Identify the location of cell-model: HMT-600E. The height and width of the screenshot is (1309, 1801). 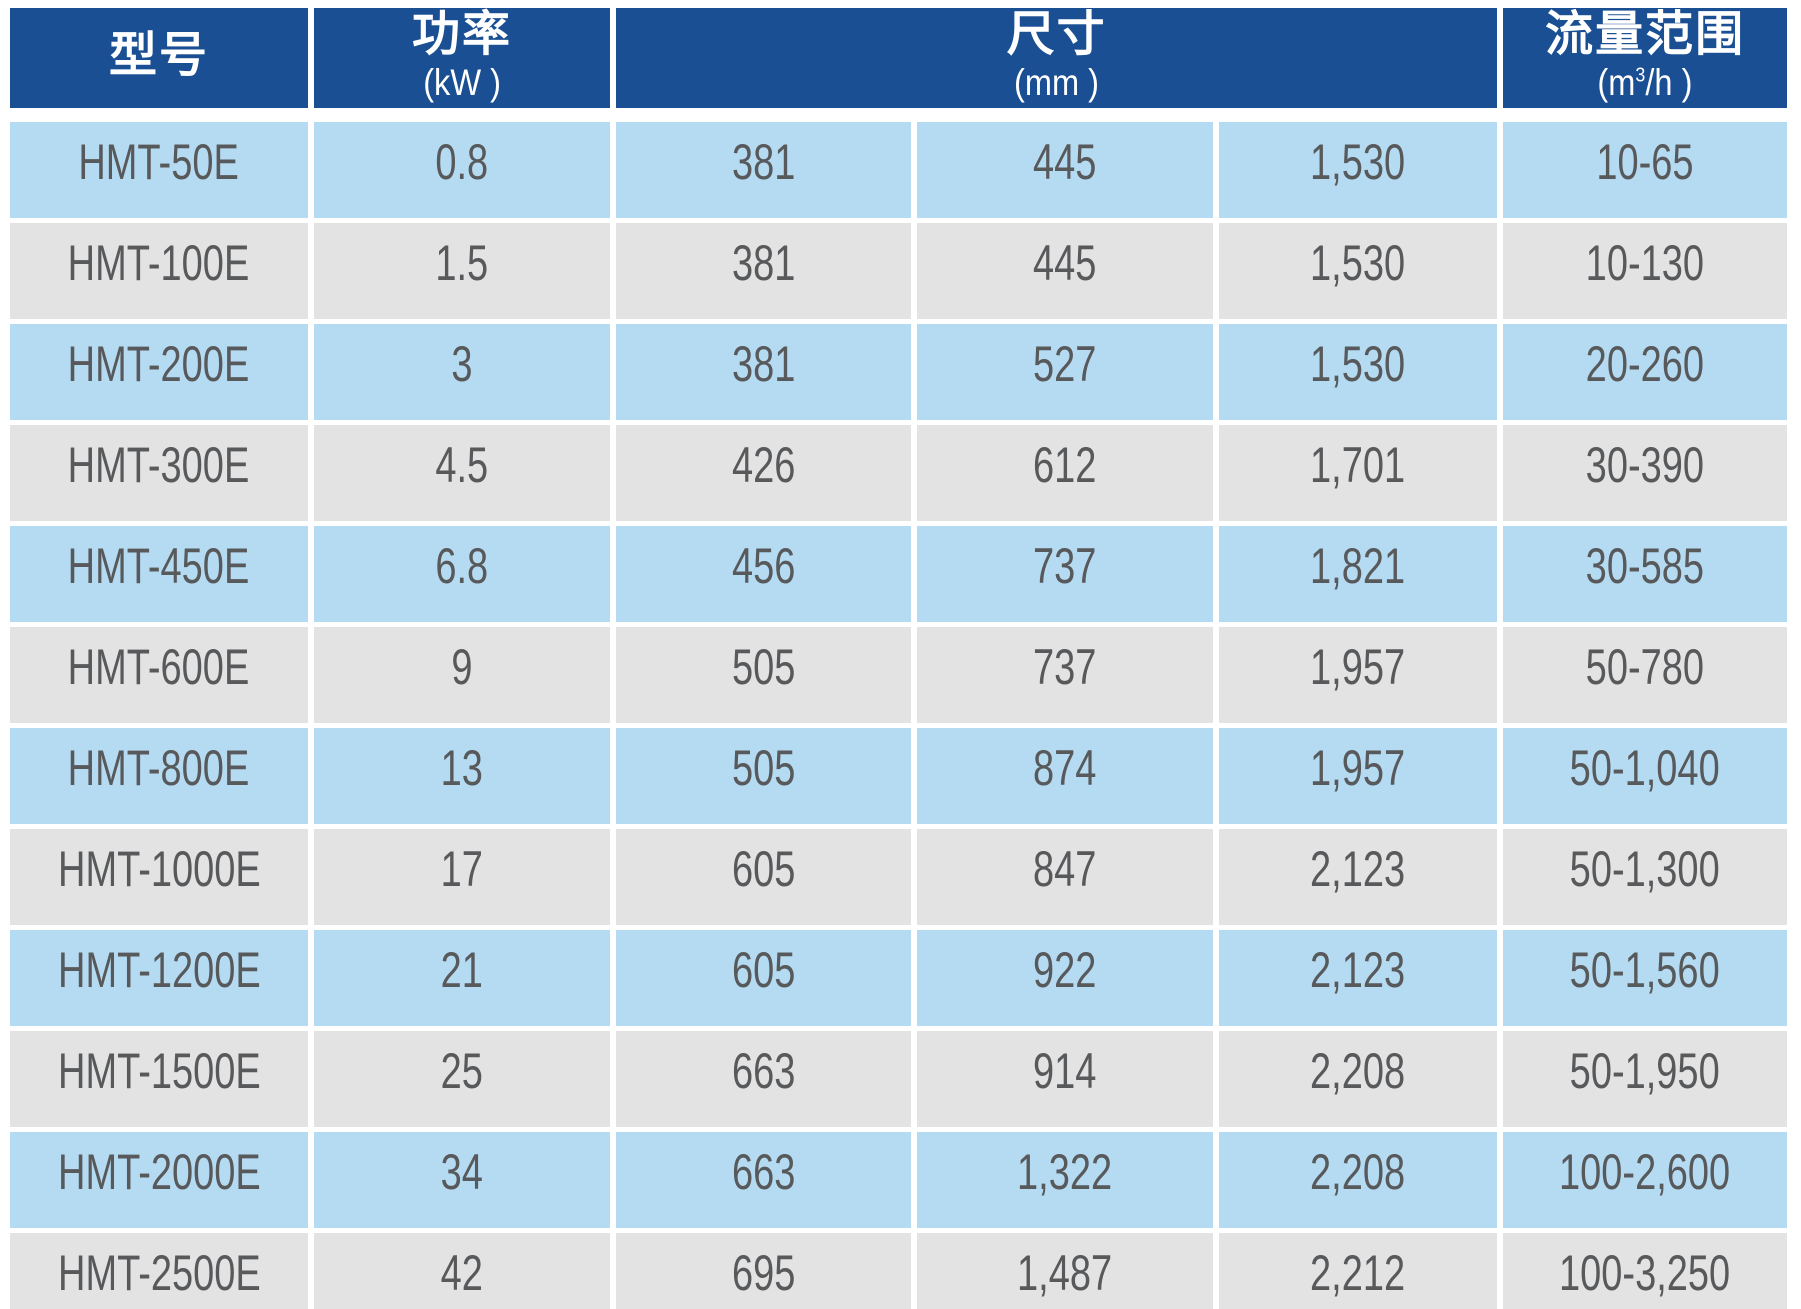
(159, 675).